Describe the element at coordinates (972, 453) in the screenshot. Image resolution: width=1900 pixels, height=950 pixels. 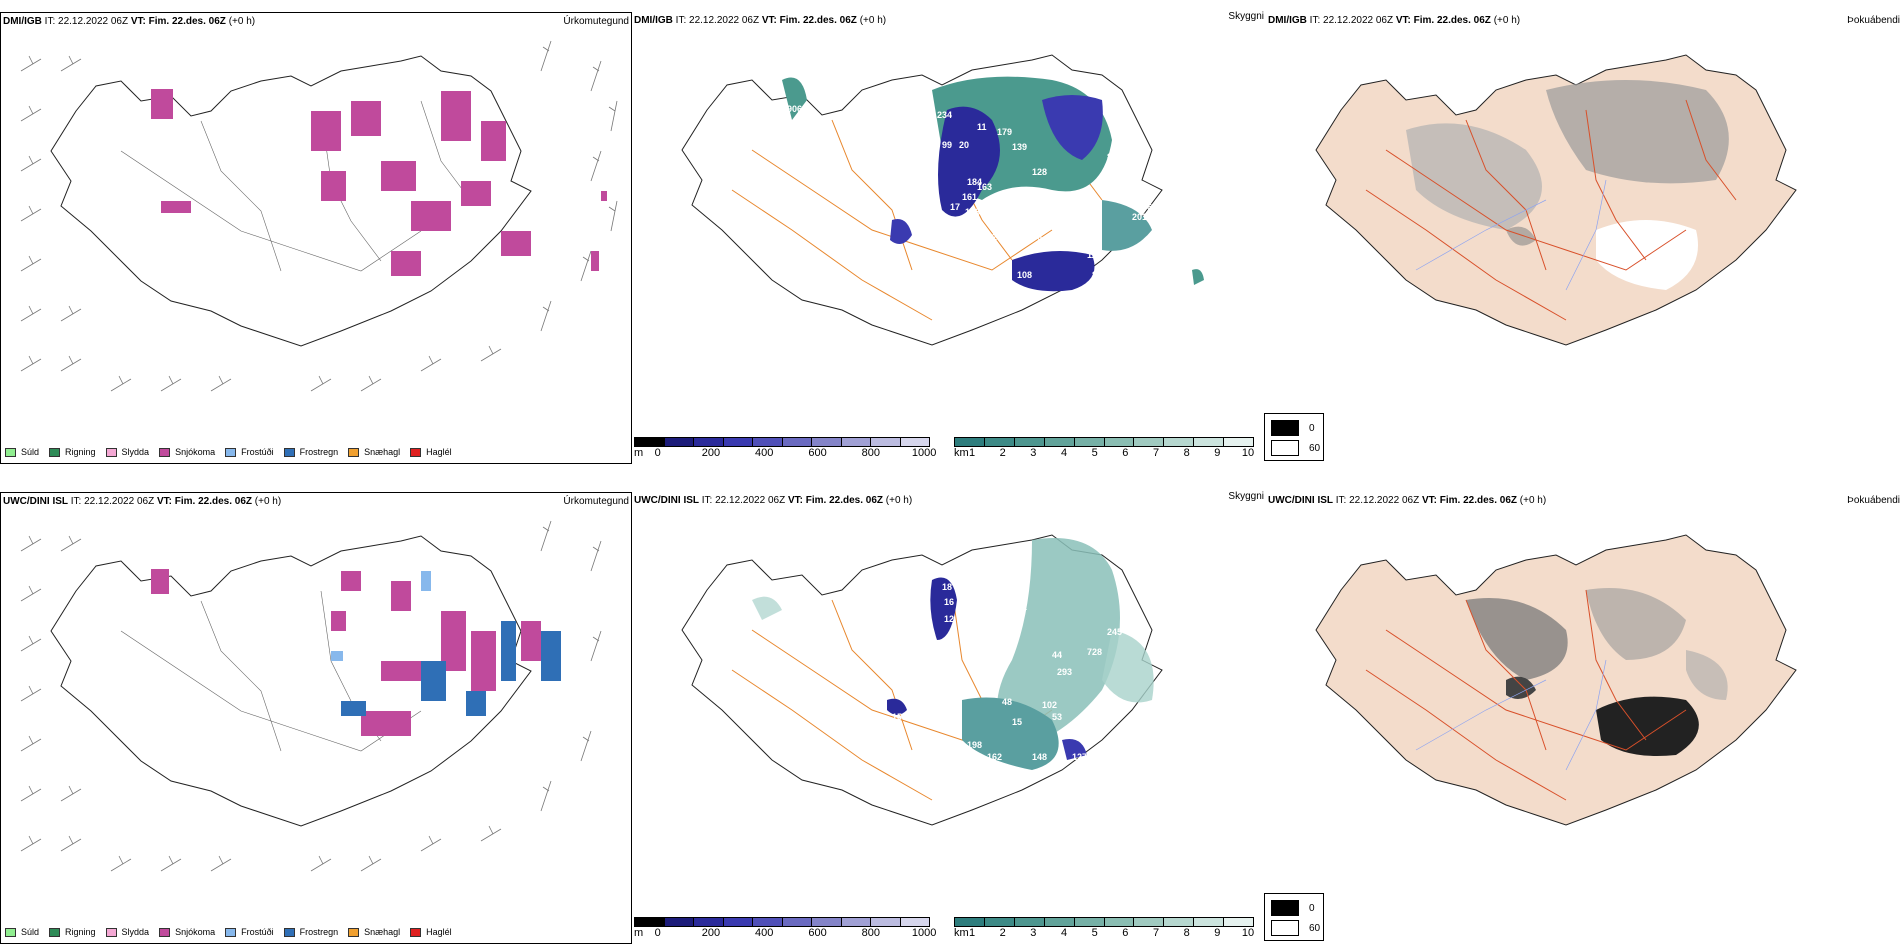
I see `colorbar-tick: 1` at that location.